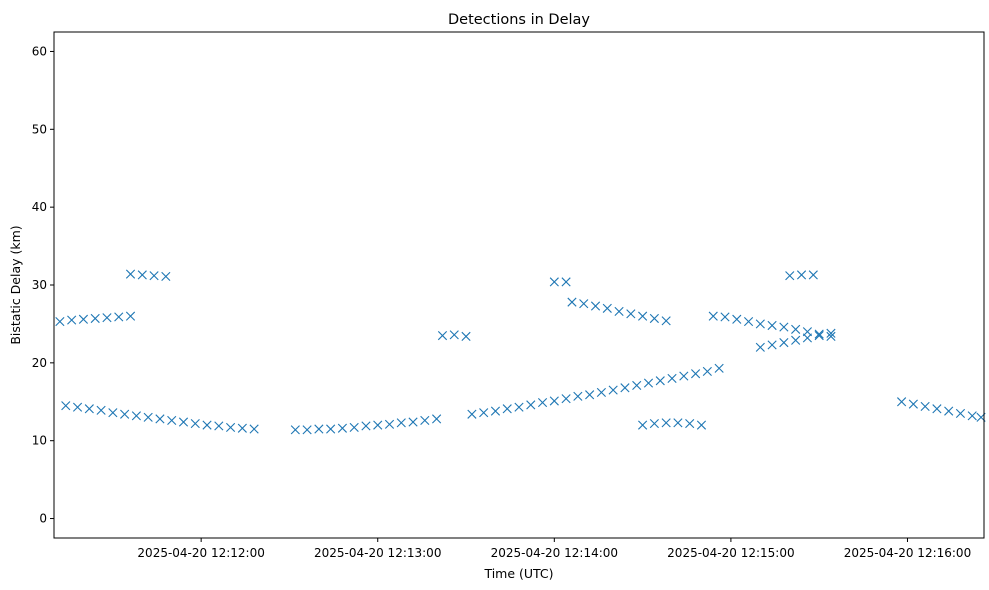  I want to click on x-tick-label: 2025-04-20 12:16:00, so click(907, 553).